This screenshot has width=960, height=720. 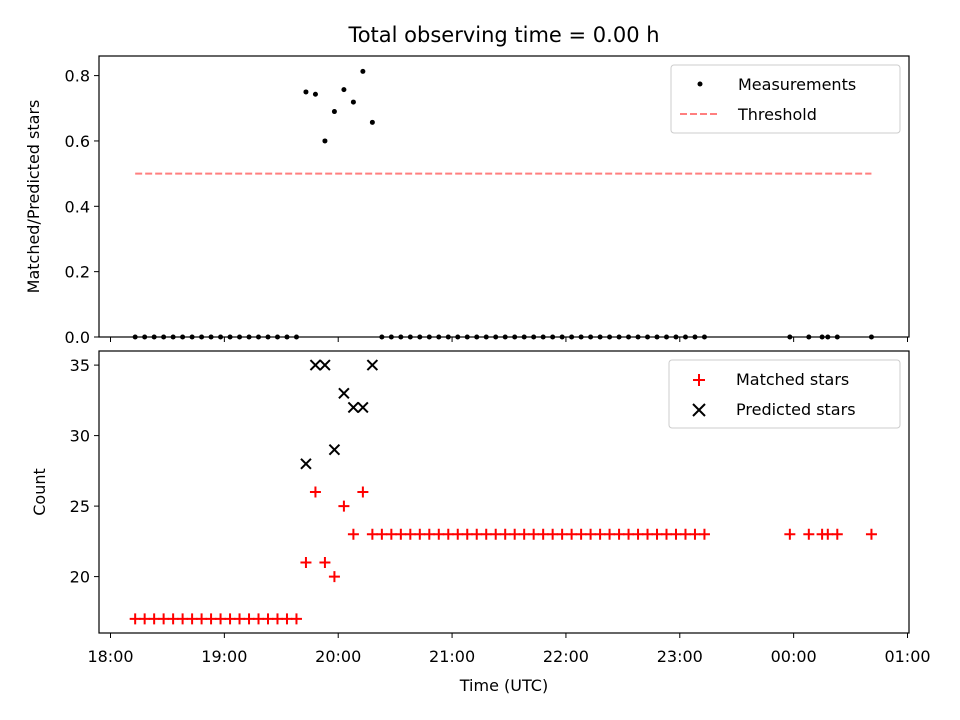 I want to click on legend-marker-matched-stars, so click(x=699, y=380).